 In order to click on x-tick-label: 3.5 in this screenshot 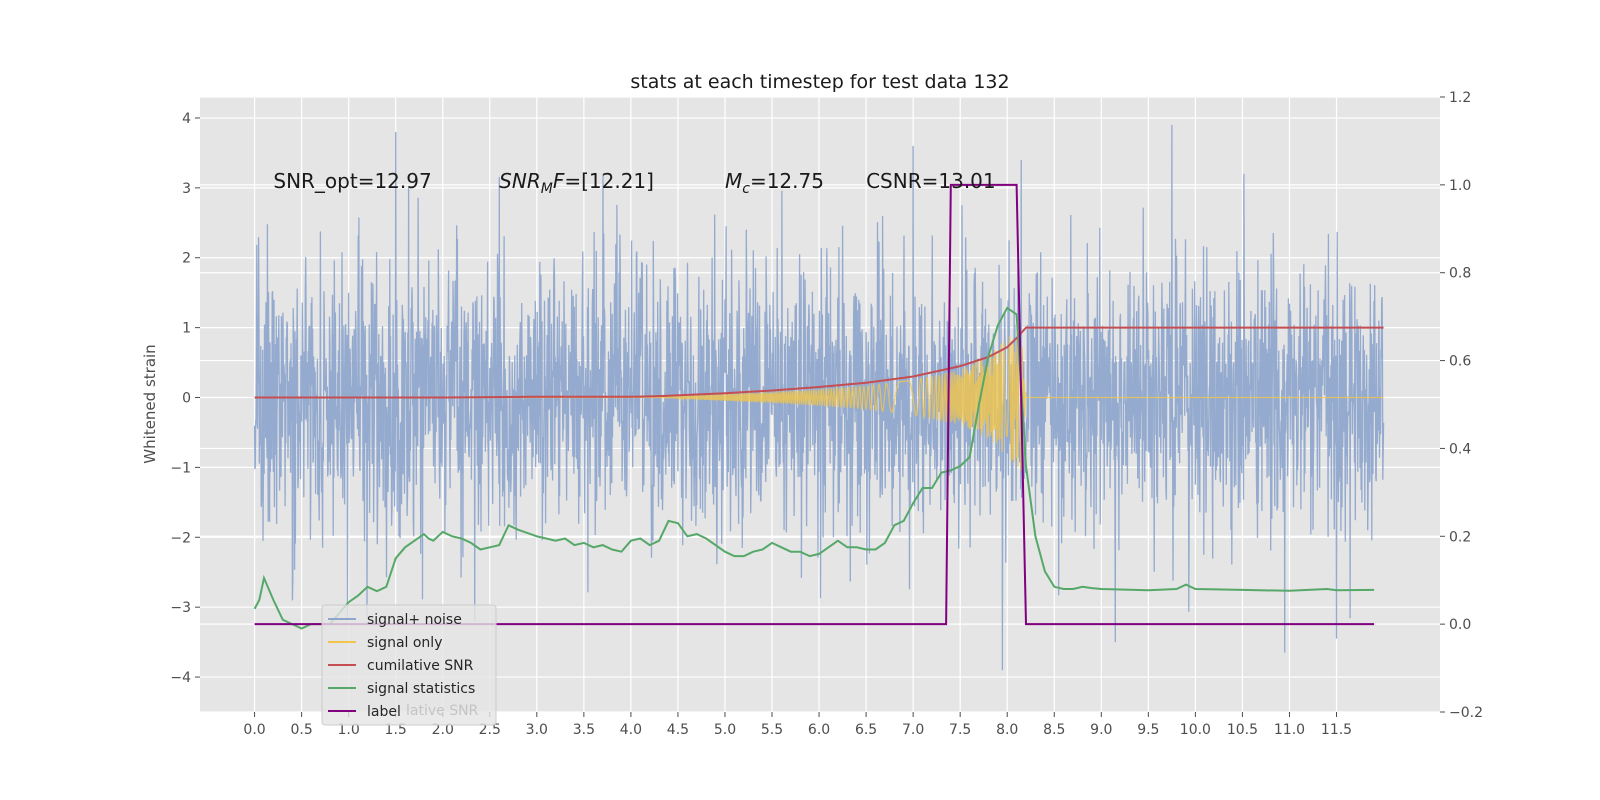, I will do `click(584, 730)`.